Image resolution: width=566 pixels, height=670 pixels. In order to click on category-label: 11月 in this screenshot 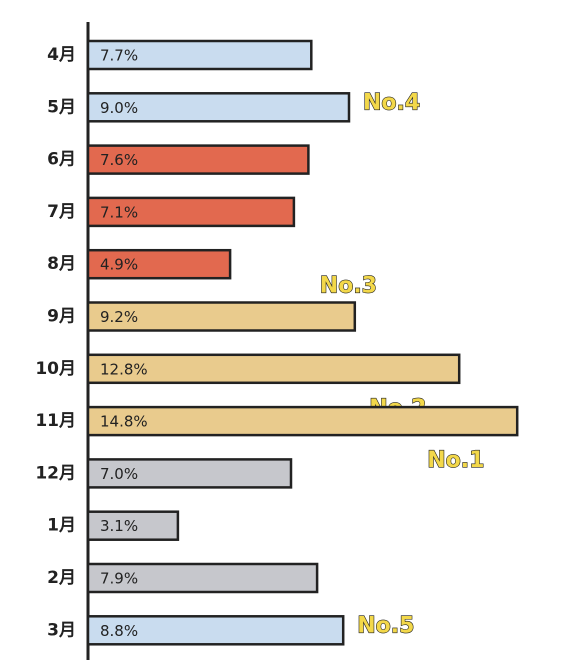, I will do `click(55, 421)`.